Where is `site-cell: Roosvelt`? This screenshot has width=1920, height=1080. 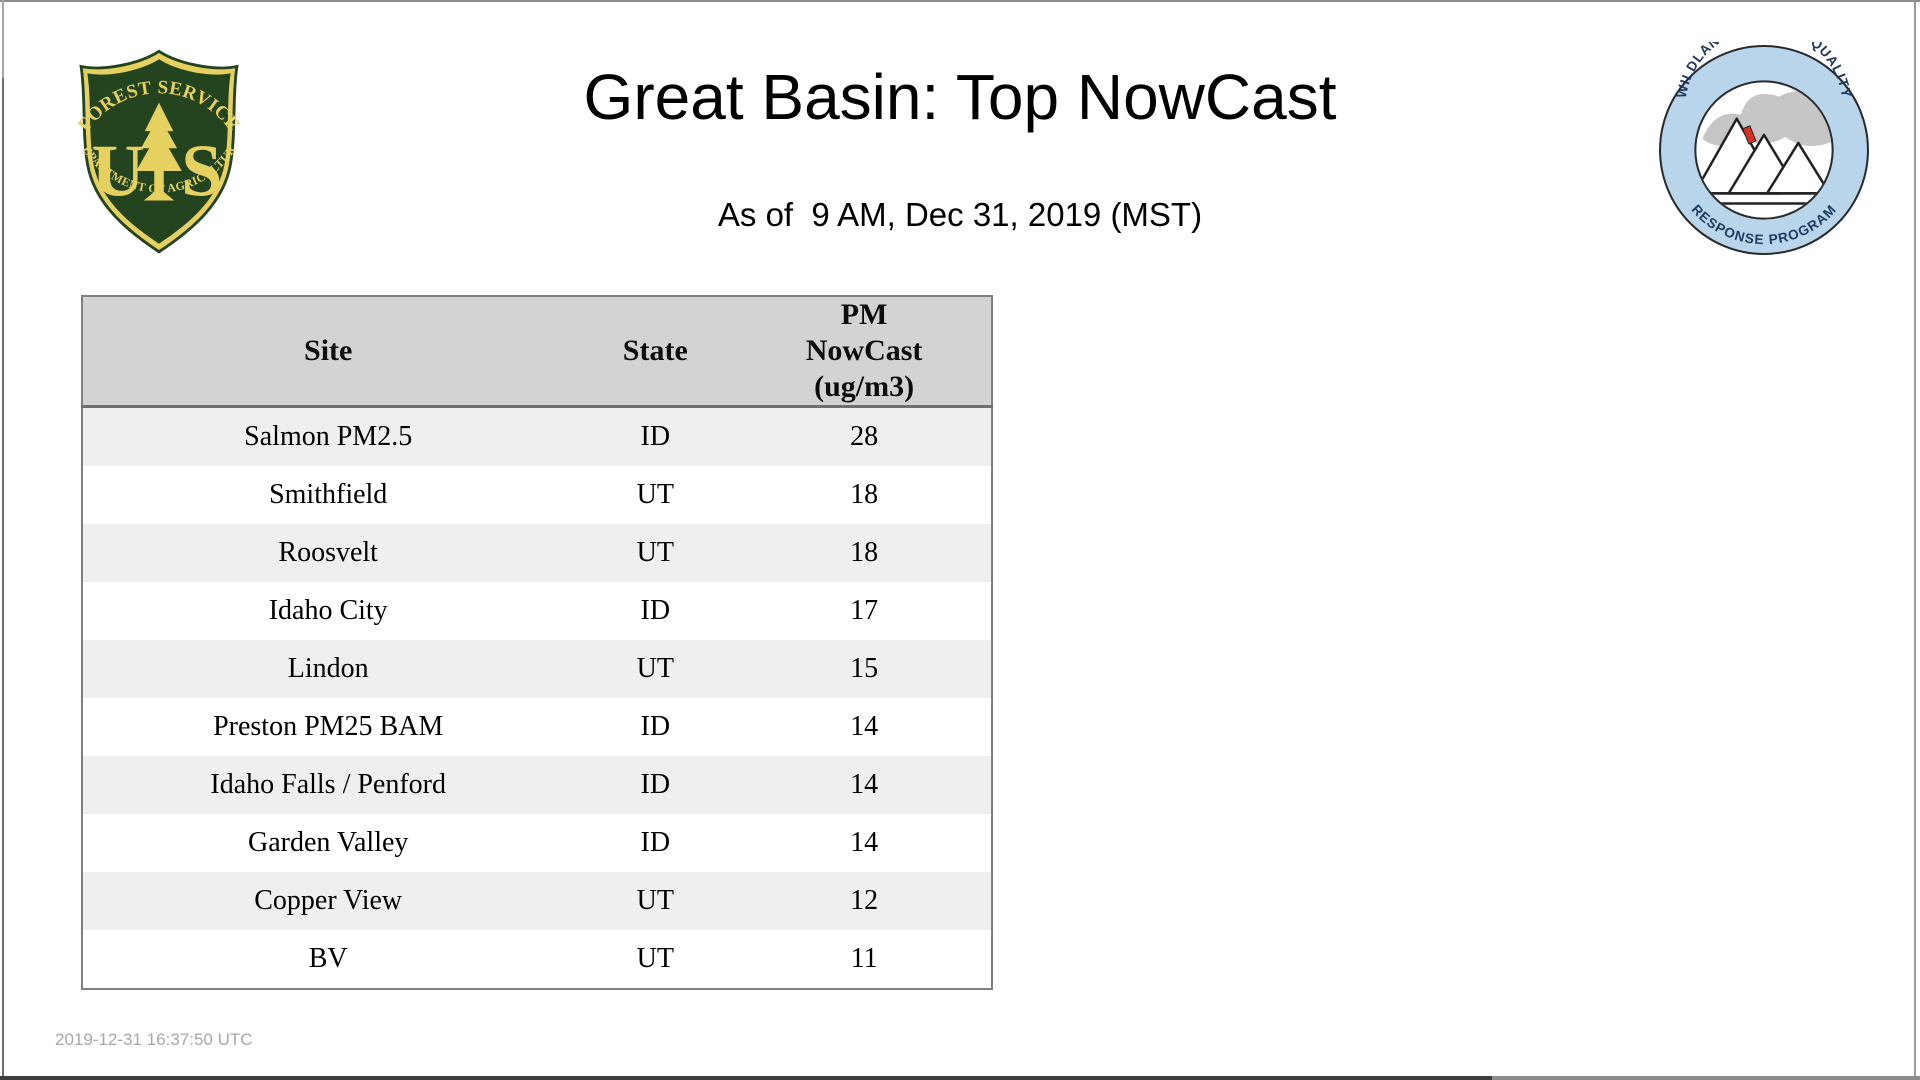
site-cell: Roosvelt is located at coordinates (328, 552).